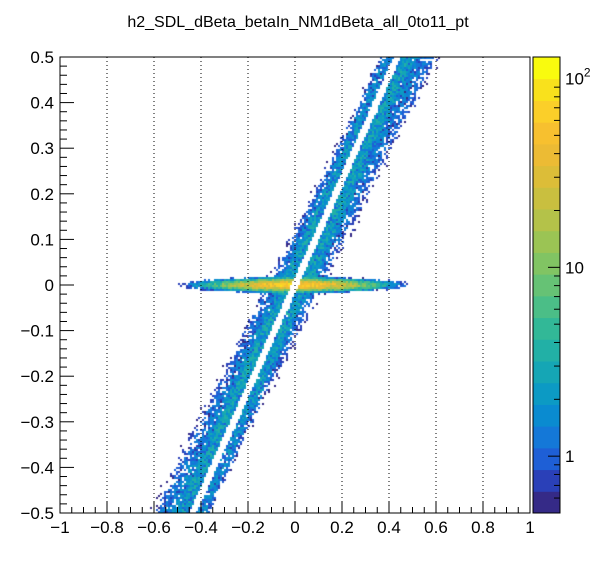  Describe the element at coordinates (49, 285) in the screenshot. I see `y-tick-label: 0` at that location.